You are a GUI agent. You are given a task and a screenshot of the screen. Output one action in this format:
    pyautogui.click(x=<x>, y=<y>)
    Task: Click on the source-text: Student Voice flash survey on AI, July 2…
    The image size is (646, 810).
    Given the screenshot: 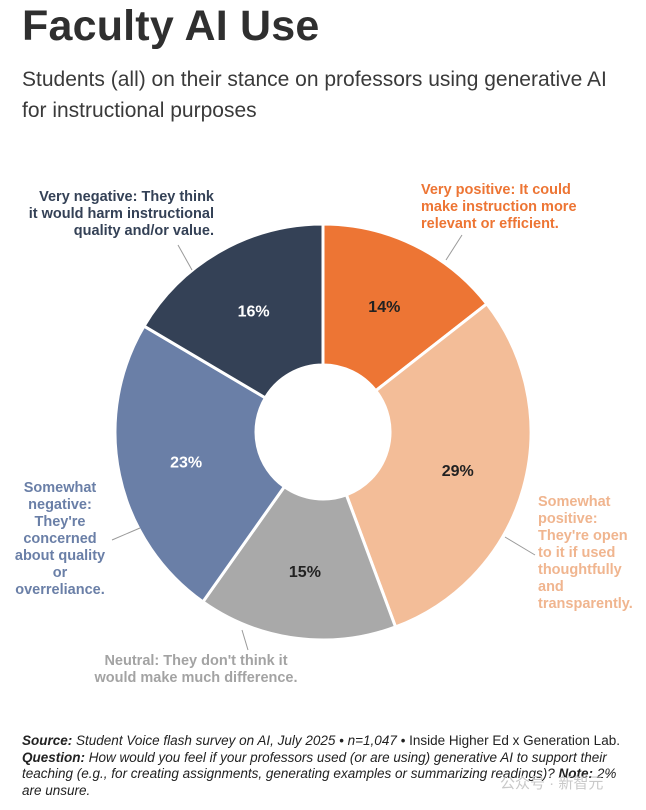 What is the action you would take?
    pyautogui.click(x=241, y=740)
    